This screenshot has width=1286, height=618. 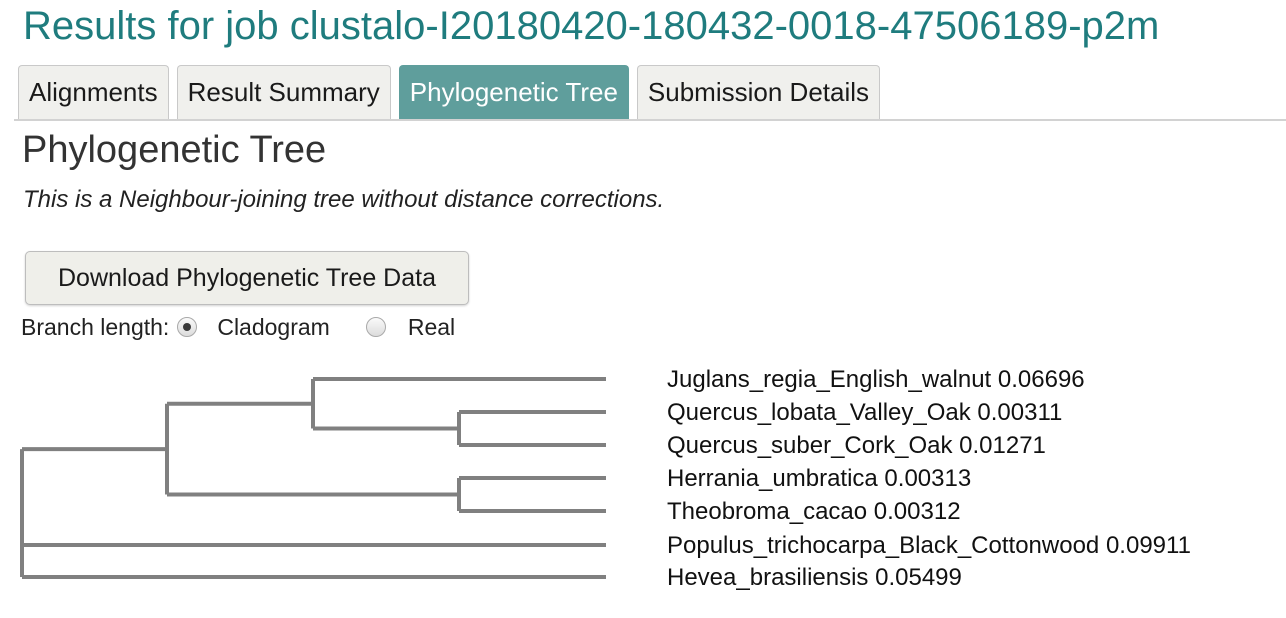 I want to click on real-label: Real, so click(x=431, y=327).